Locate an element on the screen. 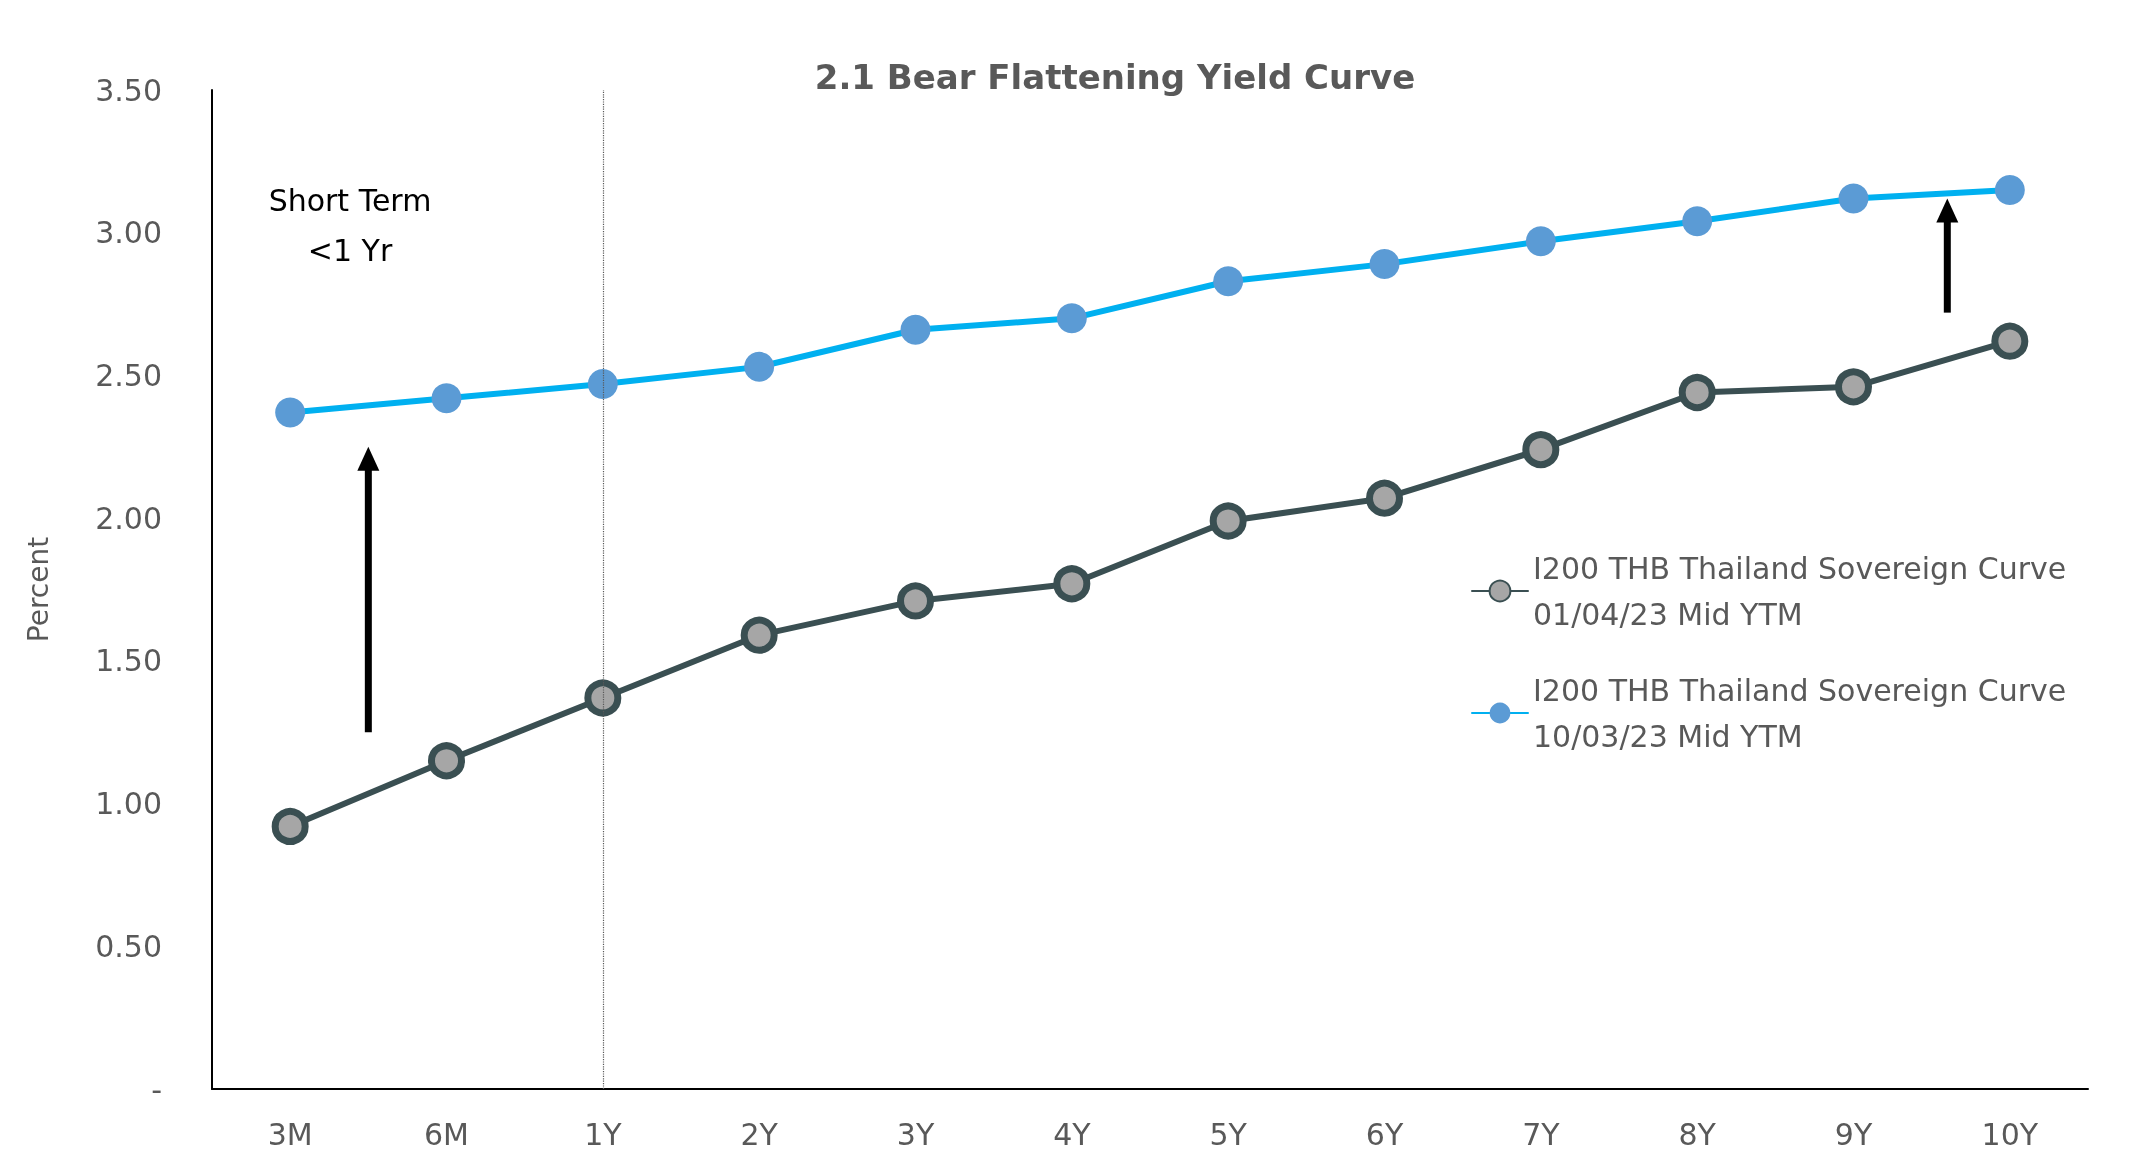  x-tick-label: 3Y is located at coordinates (915, 1134).